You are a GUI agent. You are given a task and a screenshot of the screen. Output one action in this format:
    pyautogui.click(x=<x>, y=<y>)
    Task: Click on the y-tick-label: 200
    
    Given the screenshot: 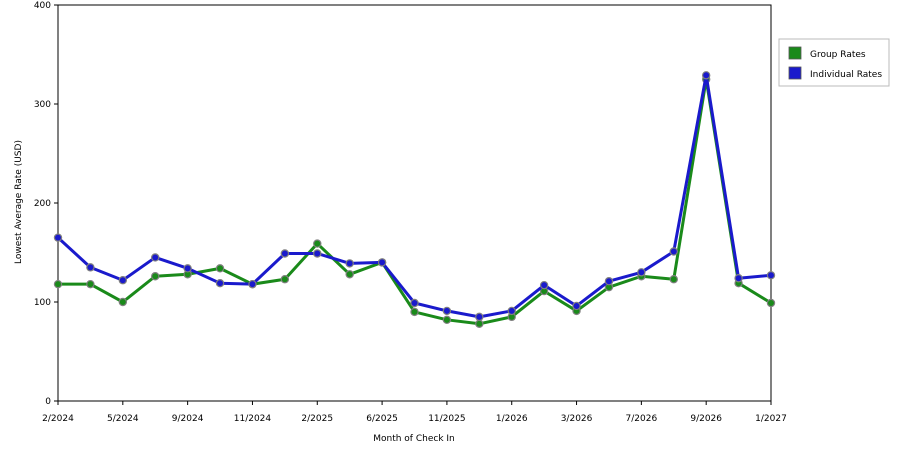 What is the action you would take?
    pyautogui.click(x=42, y=204)
    